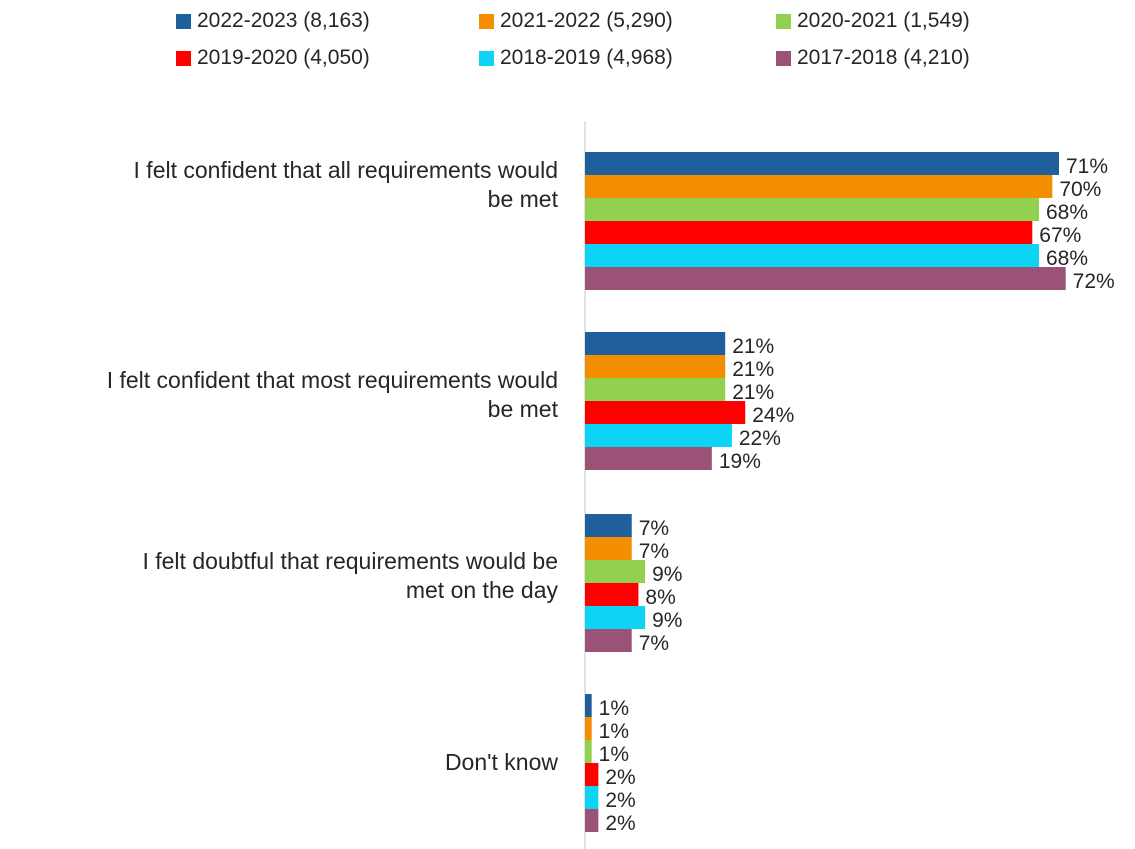 This screenshot has width=1135, height=849. Describe the element at coordinates (883, 20) in the screenshot. I see `legend-label: 2020-2021 (1,549)` at that location.